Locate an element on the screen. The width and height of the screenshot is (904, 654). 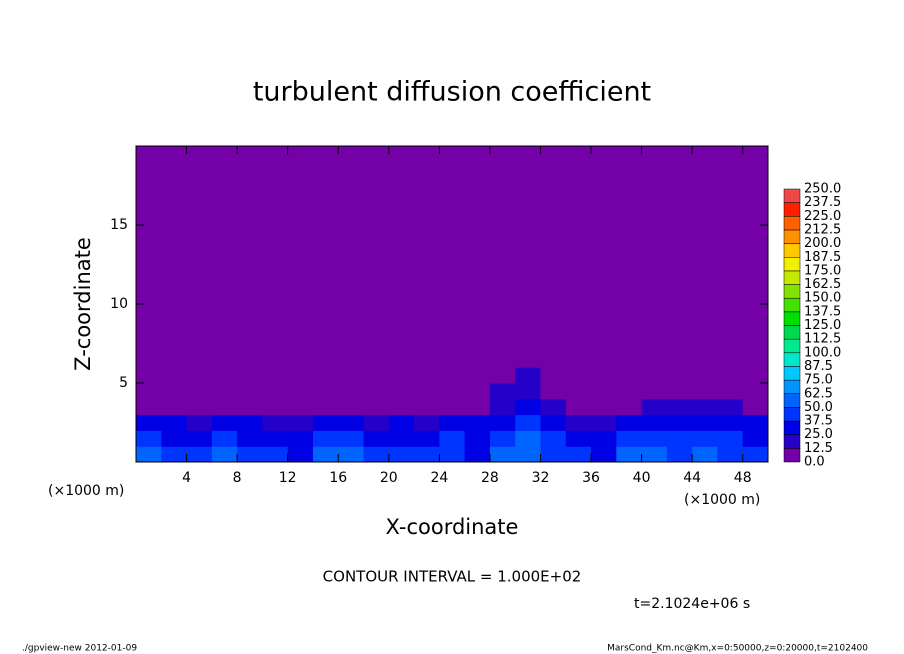
x-unit: (×1000 m) is located at coordinates (86, 491).